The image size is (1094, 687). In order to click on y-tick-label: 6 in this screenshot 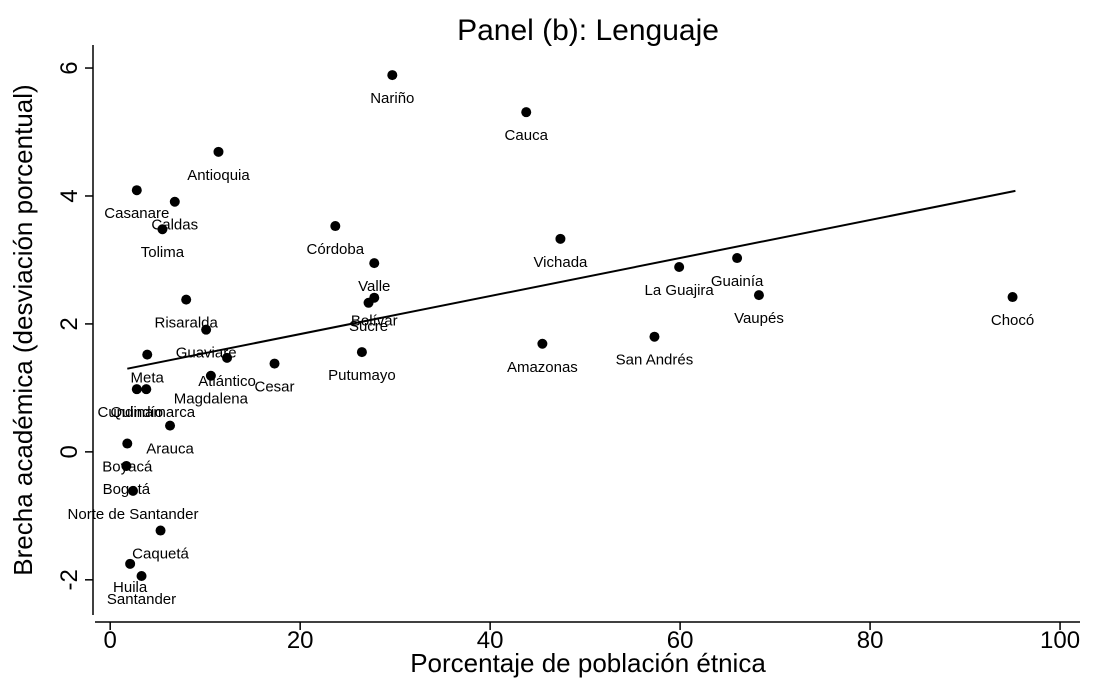, I will do `click(69, 67)`.